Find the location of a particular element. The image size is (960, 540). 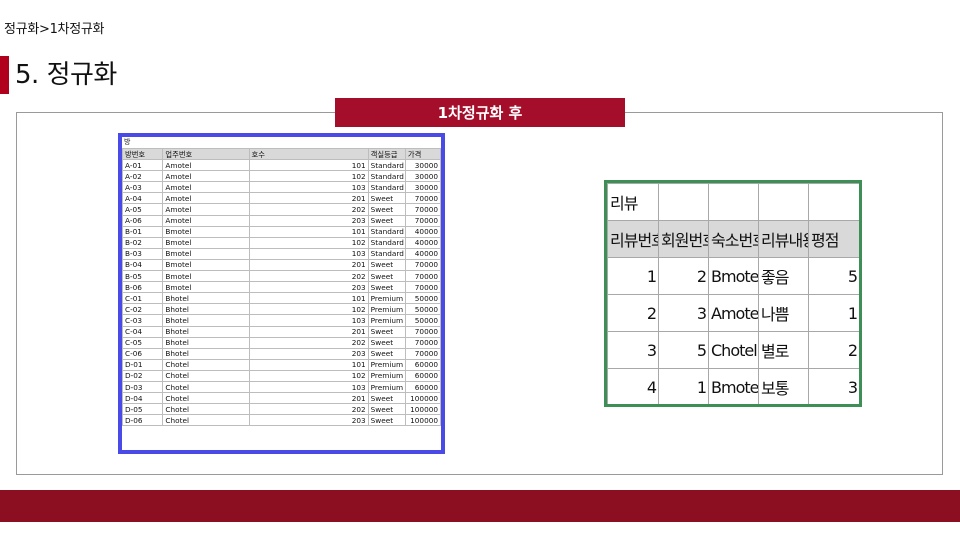

room-table-cell: D-04 is located at coordinates (143, 398).